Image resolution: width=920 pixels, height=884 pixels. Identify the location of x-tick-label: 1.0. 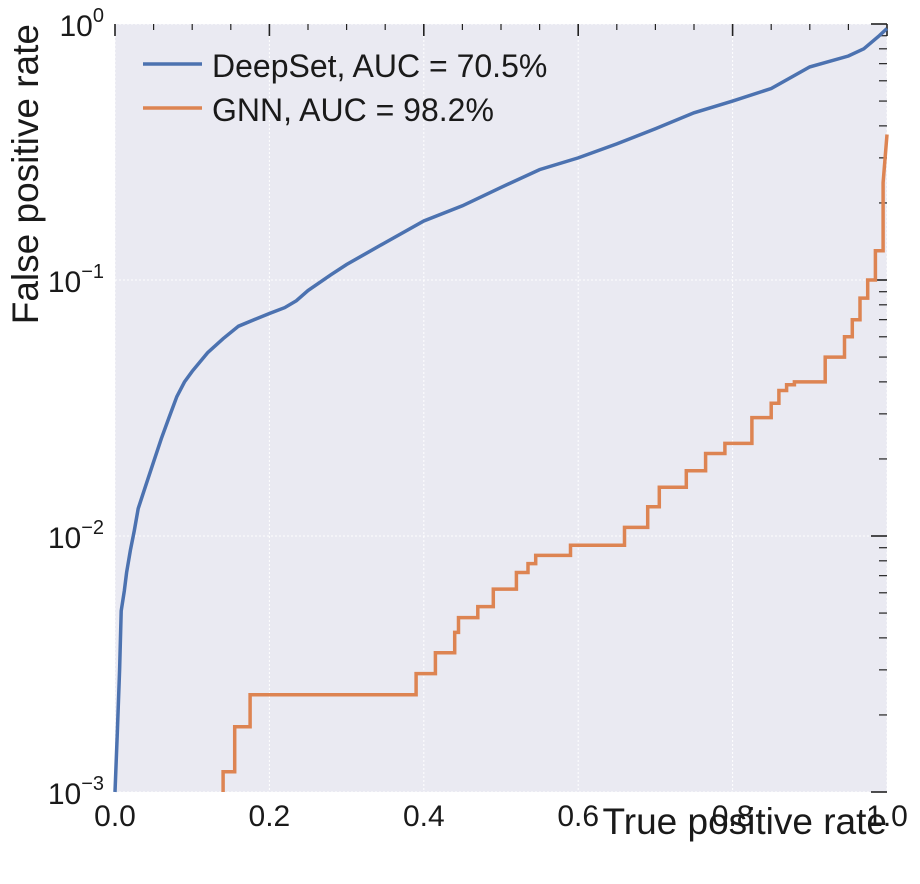
(887, 816).